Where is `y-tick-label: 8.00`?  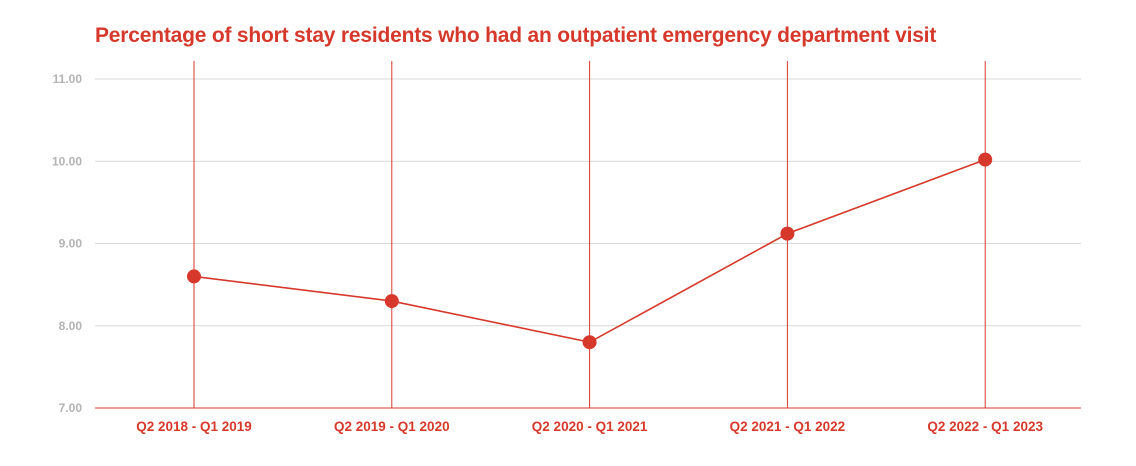 y-tick-label: 8.00 is located at coordinates (71, 326).